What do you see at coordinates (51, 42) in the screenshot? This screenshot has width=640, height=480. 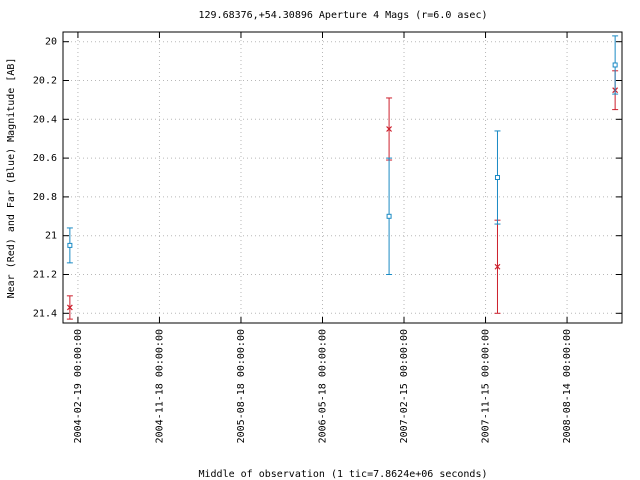 I see `y-tick-label: 20` at bounding box center [51, 42].